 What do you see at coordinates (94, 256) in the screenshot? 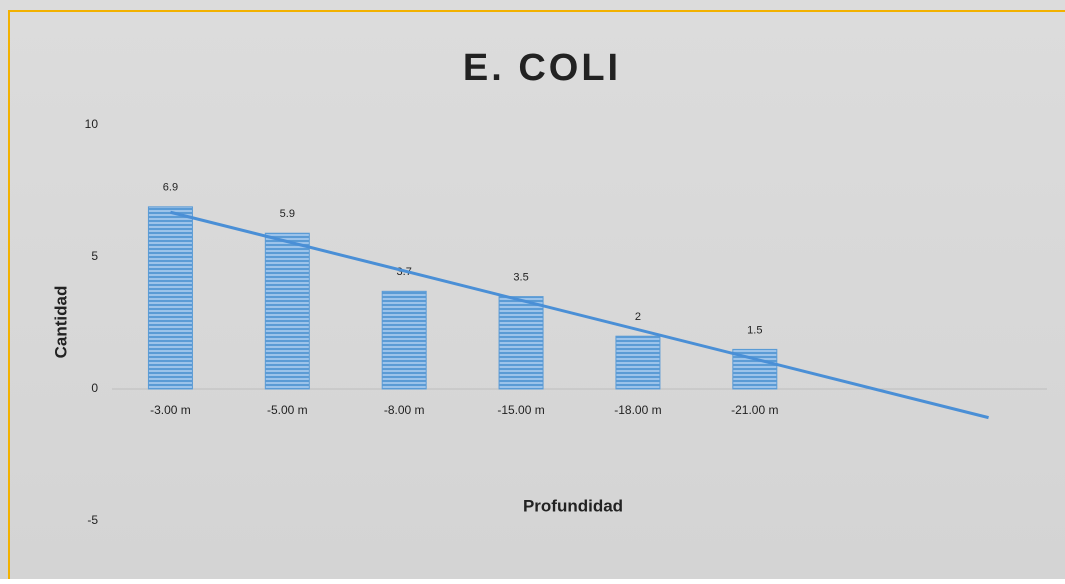
I see `y-tick-label: 5` at bounding box center [94, 256].